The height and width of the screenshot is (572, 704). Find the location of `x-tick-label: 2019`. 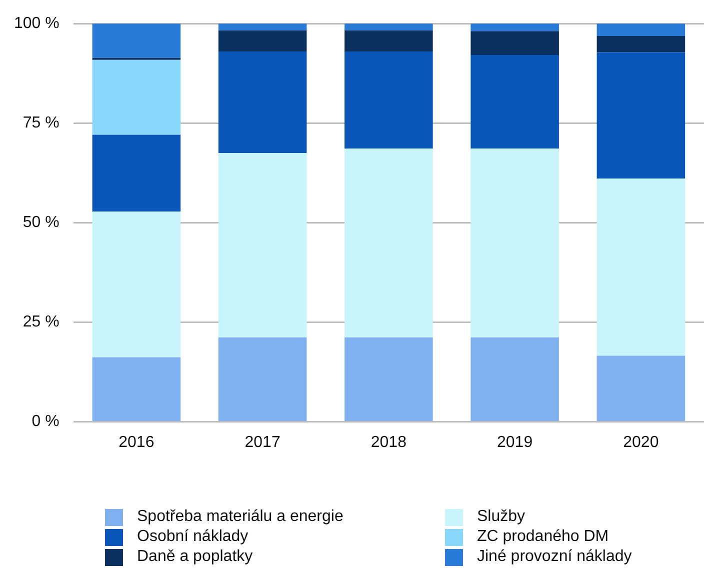

x-tick-label: 2019 is located at coordinates (515, 442).